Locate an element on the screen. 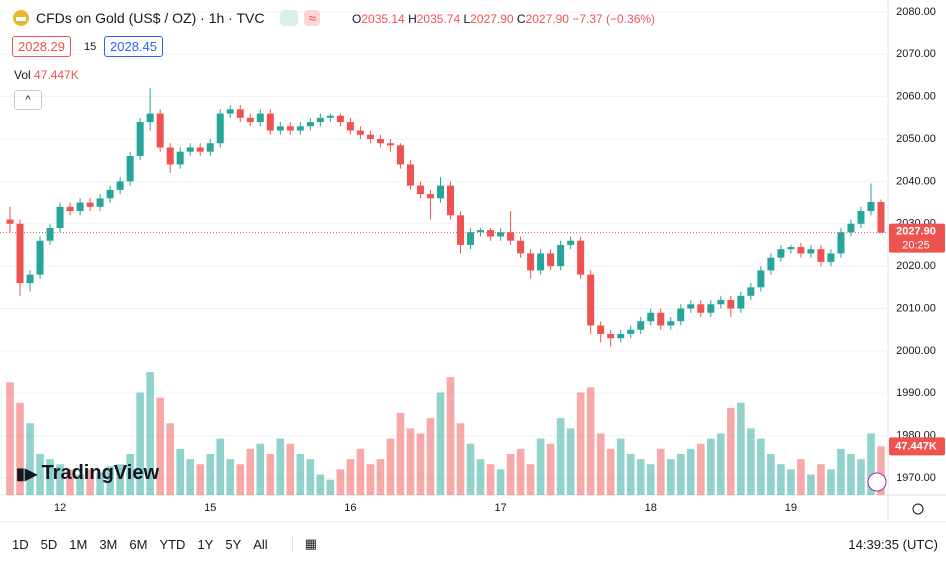 This screenshot has height=567, width=946. range-button: 3M is located at coordinates (108, 544).